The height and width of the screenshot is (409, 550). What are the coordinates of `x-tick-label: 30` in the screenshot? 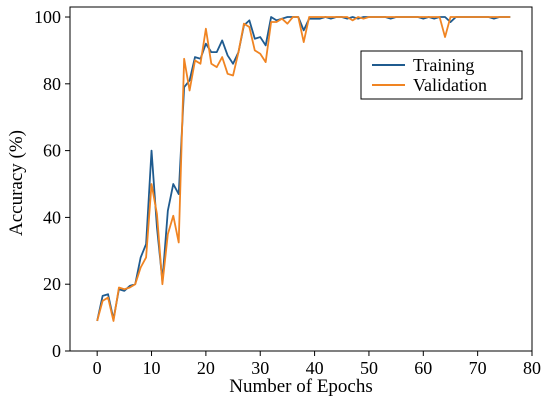 It's located at (260, 368).